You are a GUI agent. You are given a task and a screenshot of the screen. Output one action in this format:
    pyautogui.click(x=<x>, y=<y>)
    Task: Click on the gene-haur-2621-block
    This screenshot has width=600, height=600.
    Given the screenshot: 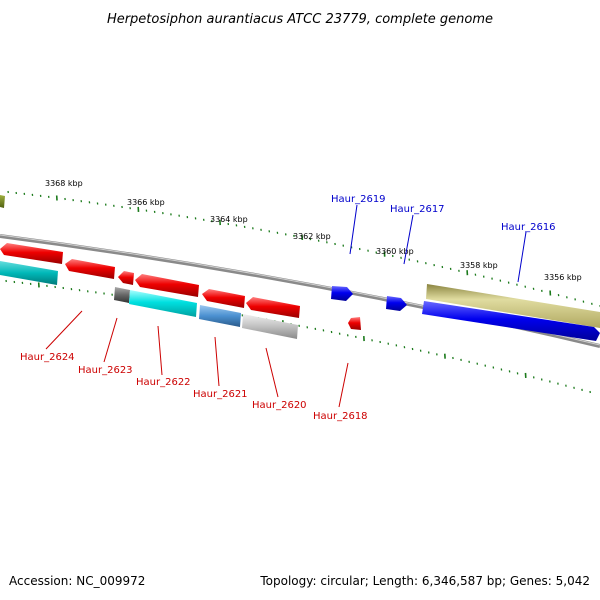 What is the action you would take?
    pyautogui.click(x=223, y=298)
    